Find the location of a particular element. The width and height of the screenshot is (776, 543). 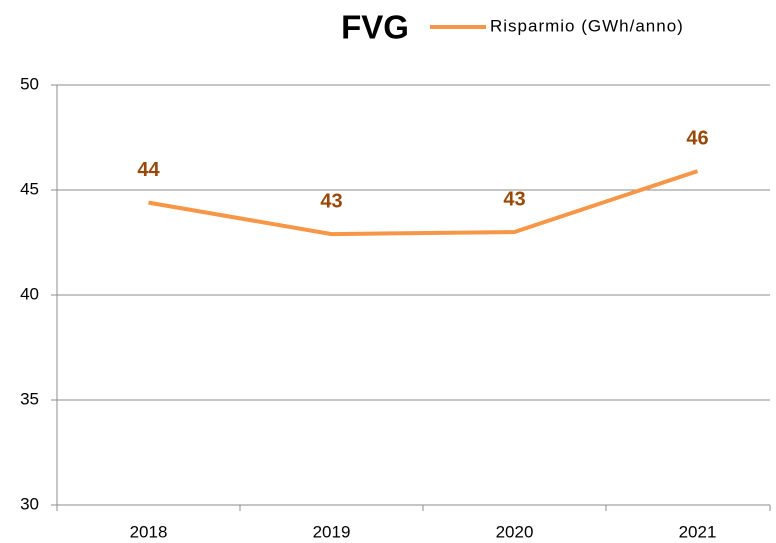

line is located at coordinates (423, 203).